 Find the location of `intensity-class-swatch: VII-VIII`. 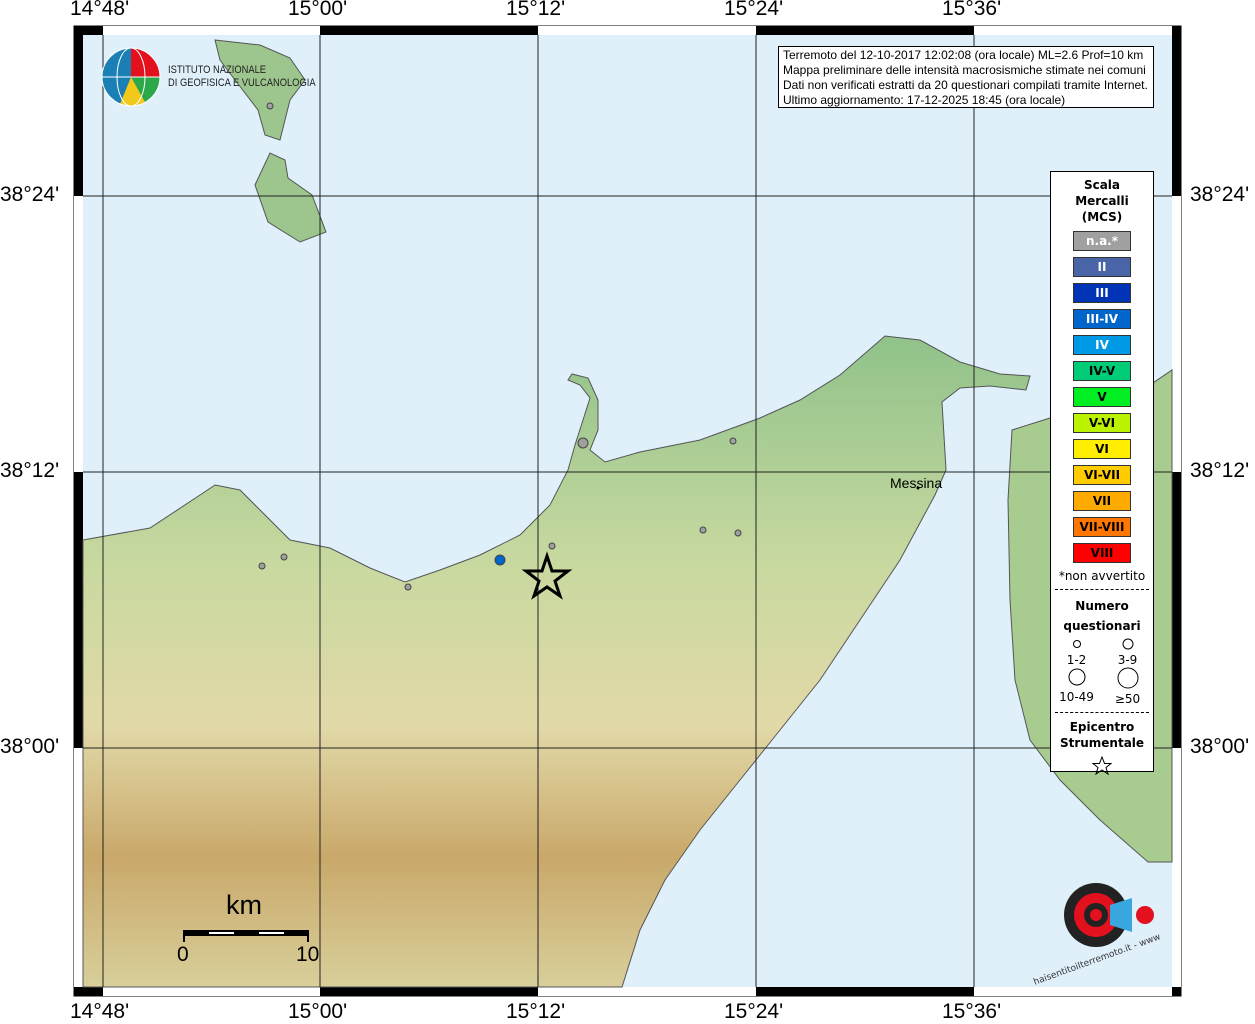

intensity-class-swatch: VII-VIII is located at coordinates (1102, 527).